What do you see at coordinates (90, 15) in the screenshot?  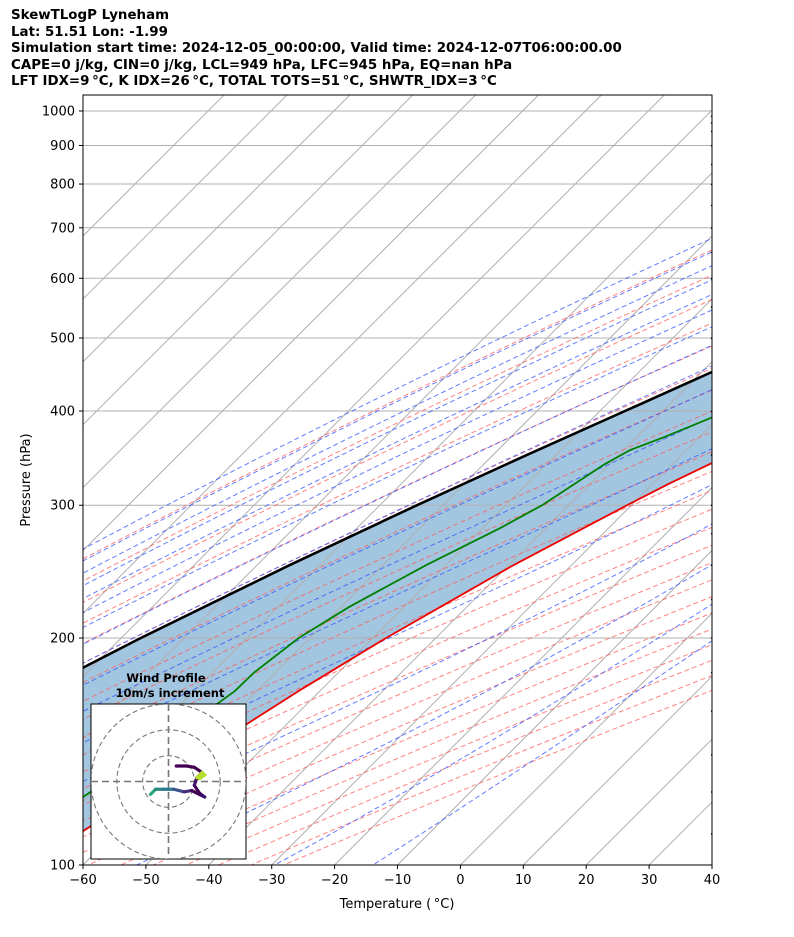 I see `chart-title: SkewTLogP Lyneham` at bounding box center [90, 15].